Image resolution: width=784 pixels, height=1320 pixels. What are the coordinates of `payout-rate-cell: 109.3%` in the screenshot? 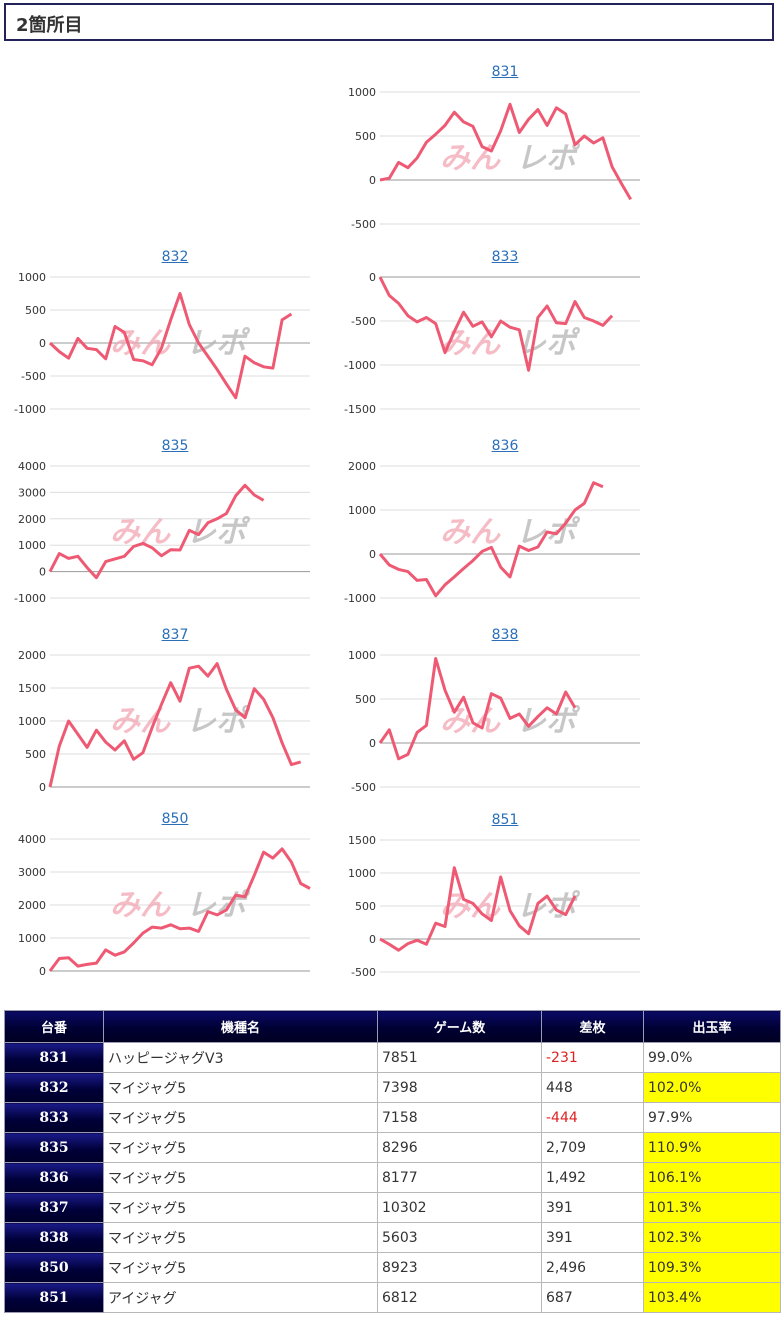 It's located at (712, 1267).